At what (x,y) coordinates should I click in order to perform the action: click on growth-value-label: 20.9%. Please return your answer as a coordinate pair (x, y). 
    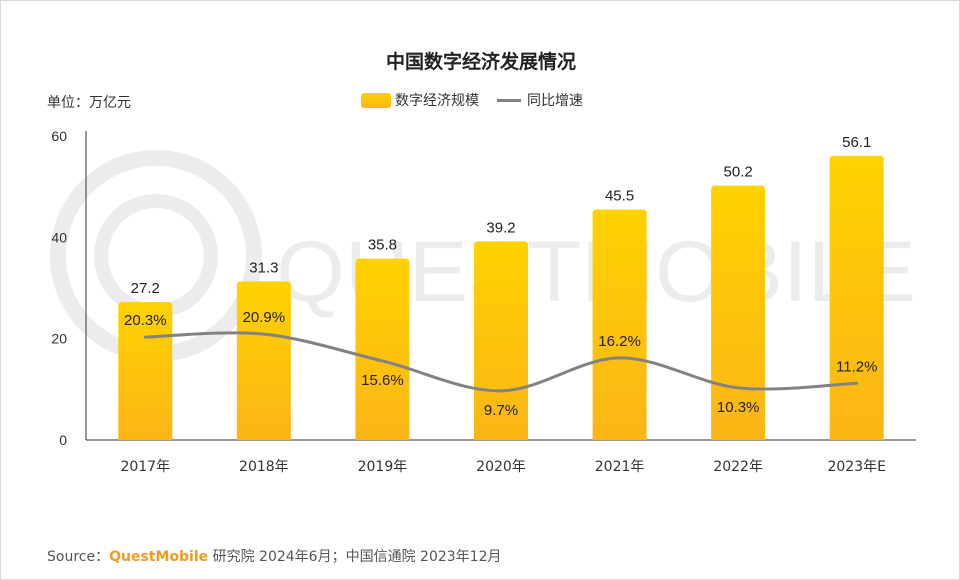
    Looking at the image, I should click on (264, 317).